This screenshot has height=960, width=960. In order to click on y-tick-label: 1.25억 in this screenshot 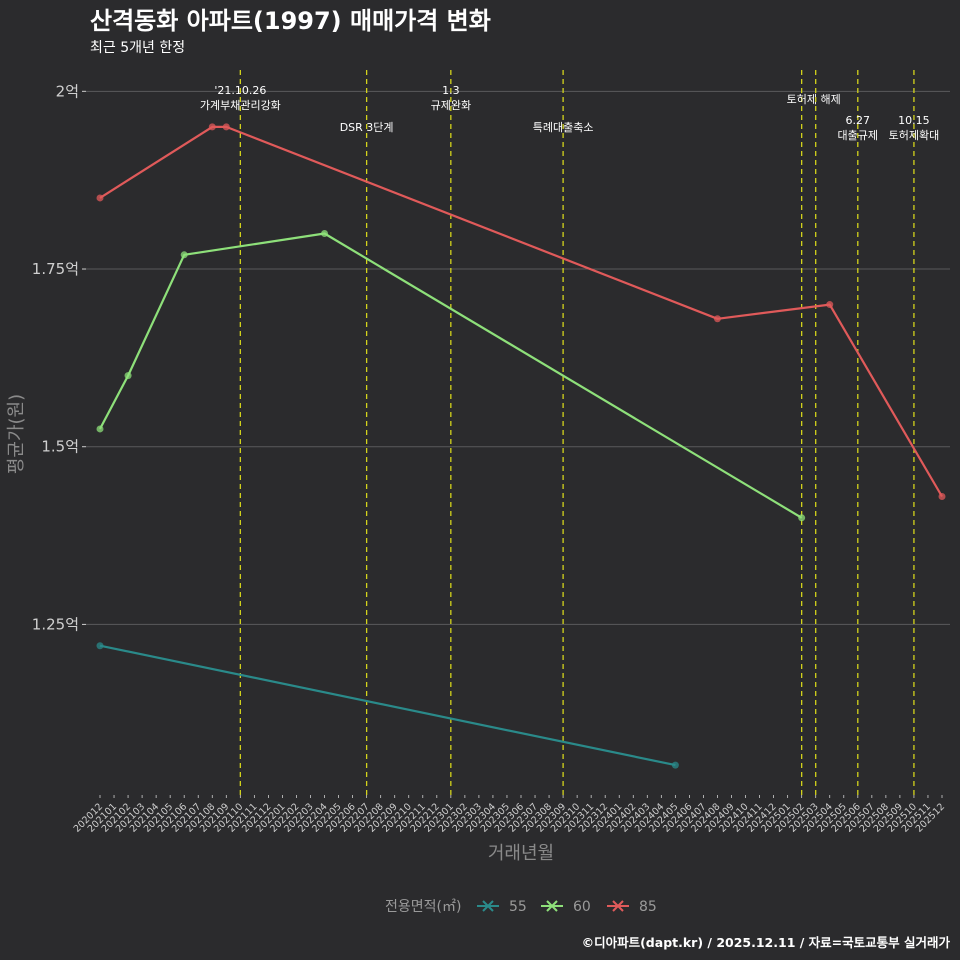, I will do `click(55, 624)`.